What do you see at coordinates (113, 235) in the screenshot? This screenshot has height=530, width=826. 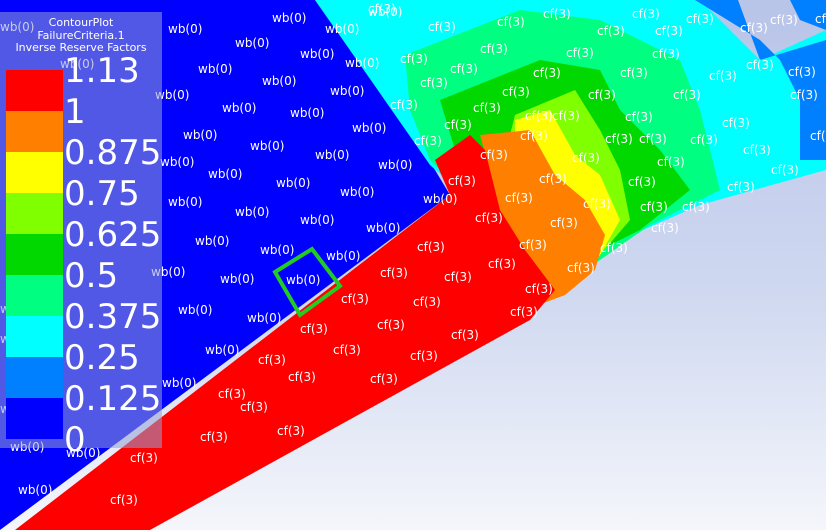 I see `legend-tick-label: 0.625` at bounding box center [113, 235].